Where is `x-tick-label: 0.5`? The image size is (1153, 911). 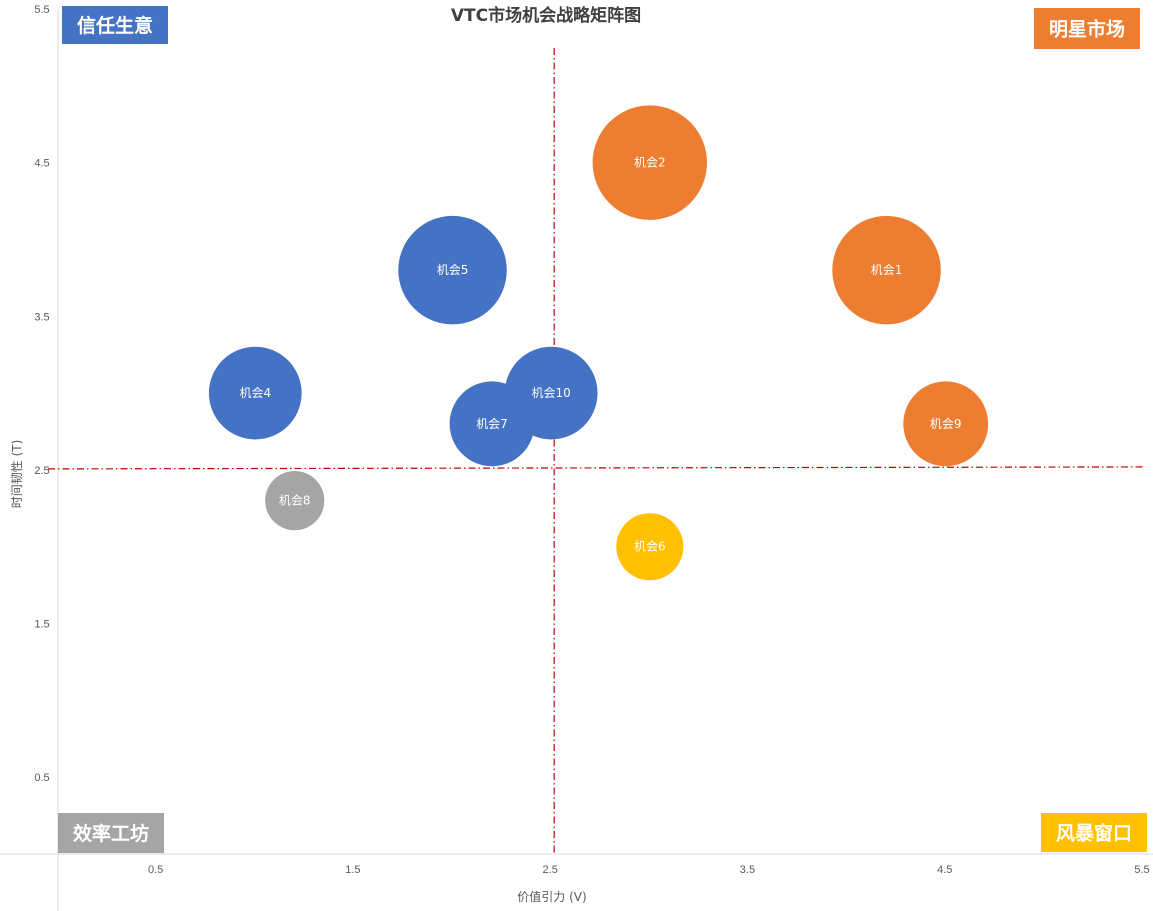
x-tick-label: 0.5 is located at coordinates (155, 870).